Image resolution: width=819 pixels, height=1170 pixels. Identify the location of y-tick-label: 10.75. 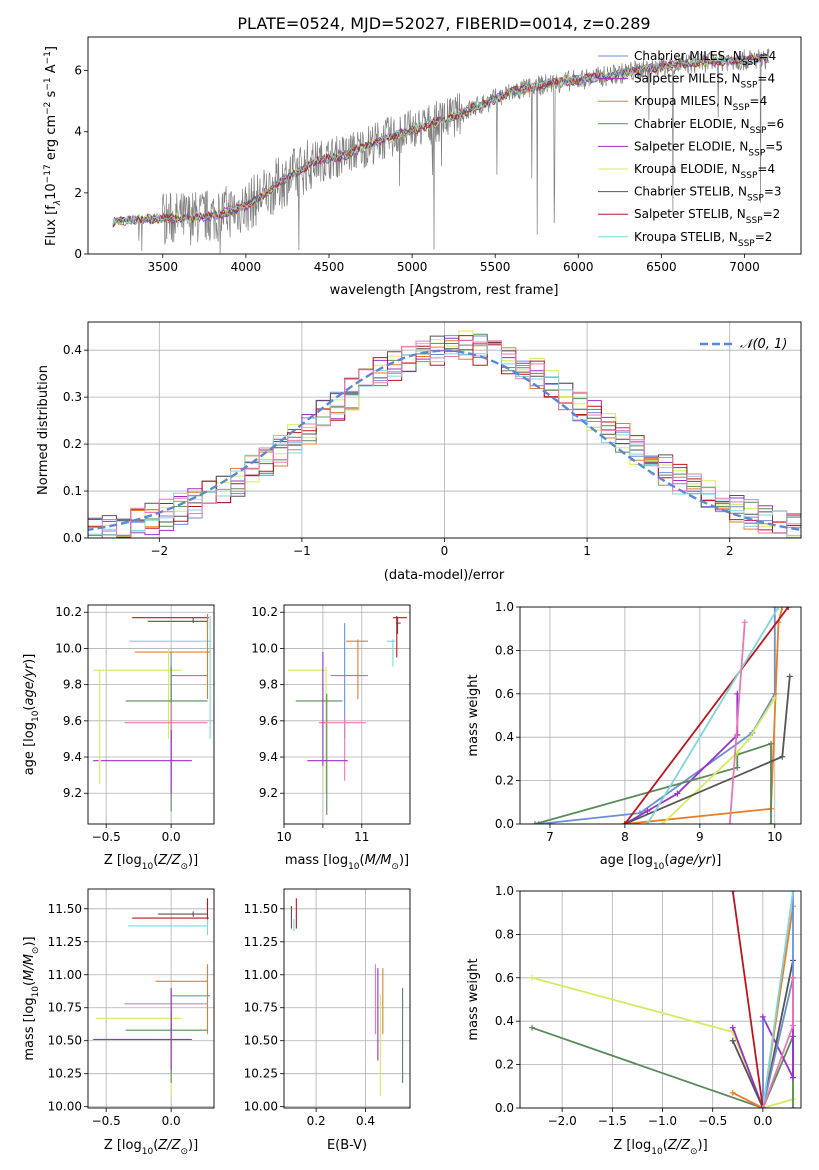
(261, 1008).